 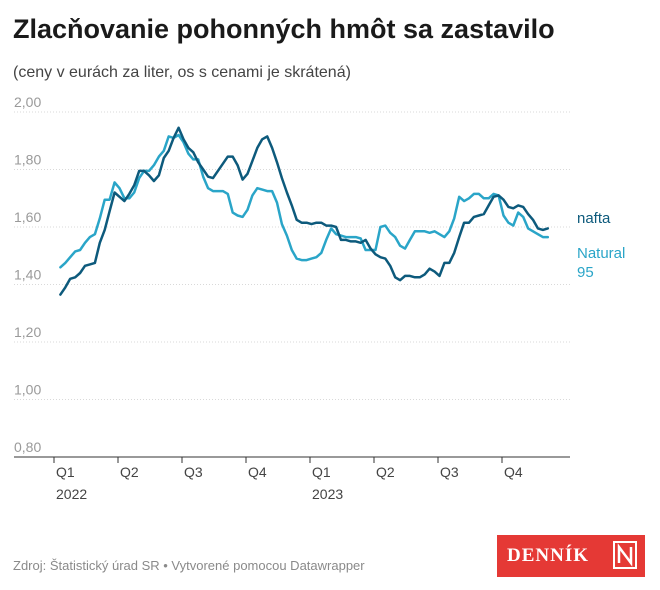 I want to click on x-tick-sublabel: 2023, so click(x=327, y=494).